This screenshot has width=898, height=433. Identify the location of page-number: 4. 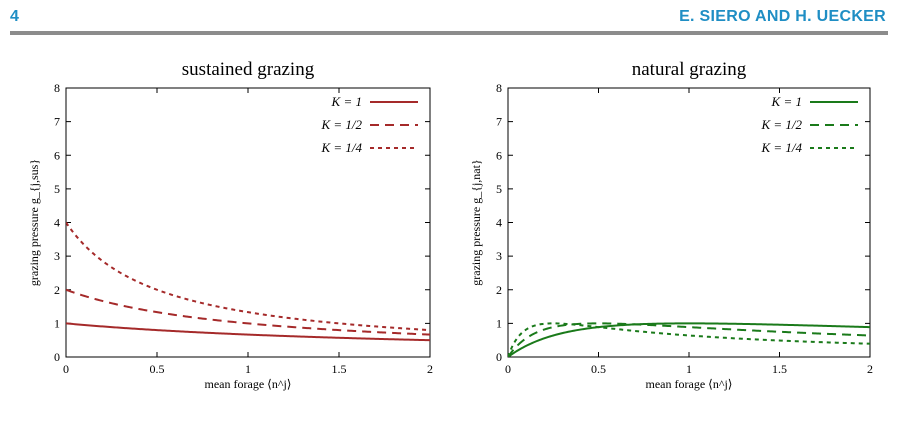
(14, 16).